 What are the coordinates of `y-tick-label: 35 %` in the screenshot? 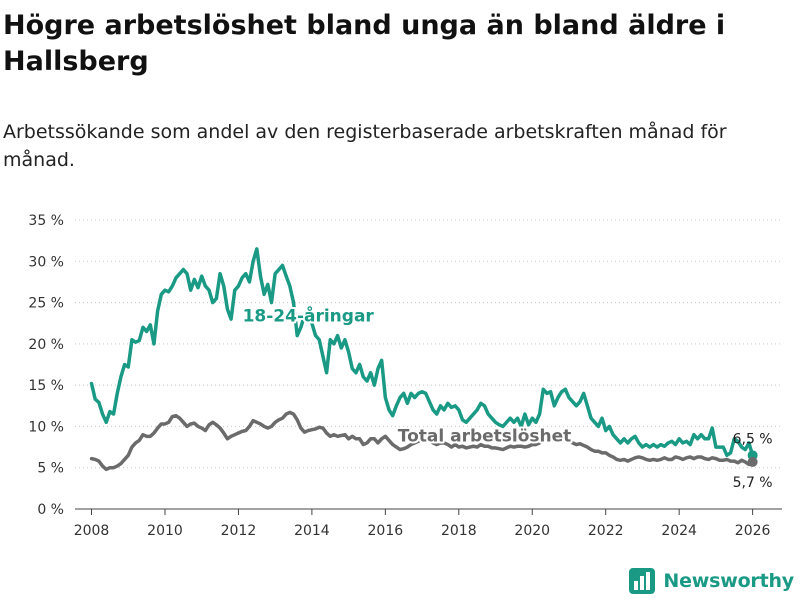 It's located at (46, 221).